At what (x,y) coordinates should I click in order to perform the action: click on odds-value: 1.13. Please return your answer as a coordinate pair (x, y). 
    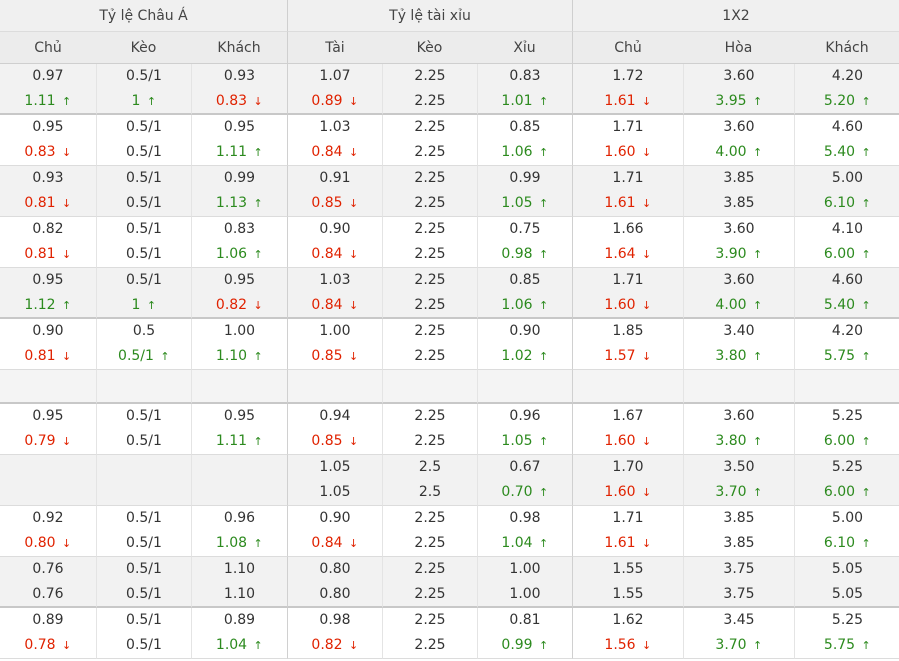
    Looking at the image, I should click on (231, 203).